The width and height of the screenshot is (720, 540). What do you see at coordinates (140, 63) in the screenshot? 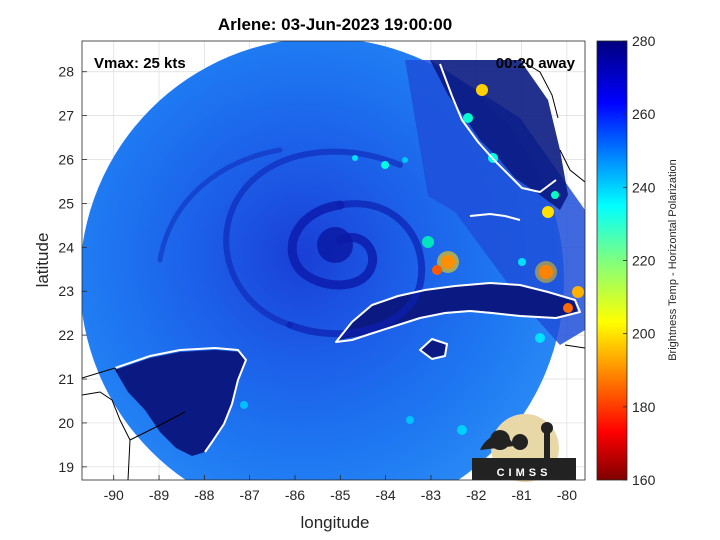
I see `vmax-label: Vmax: 25 kts` at bounding box center [140, 63].